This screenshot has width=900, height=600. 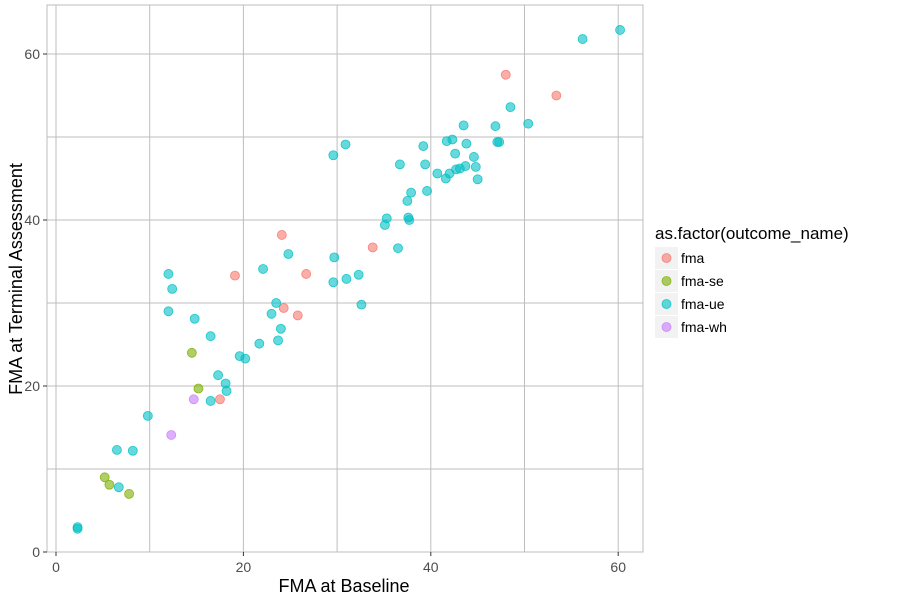 What do you see at coordinates (343, 586) in the screenshot?
I see `x-axis-title: FMA at Baseline` at bounding box center [343, 586].